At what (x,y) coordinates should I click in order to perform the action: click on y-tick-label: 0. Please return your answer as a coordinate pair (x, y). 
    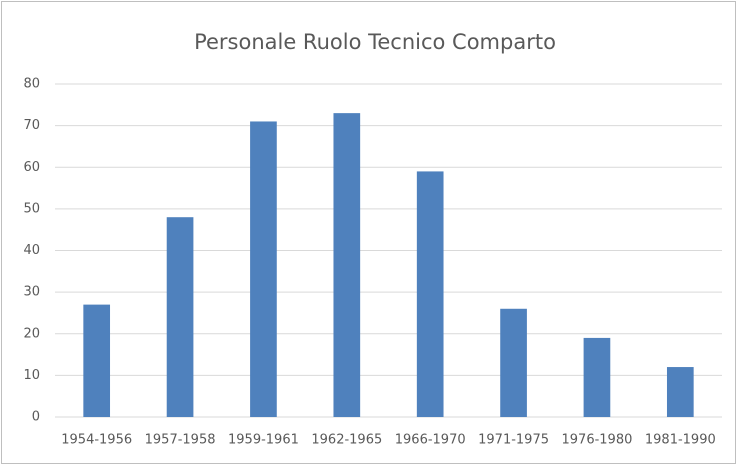
    Looking at the image, I should click on (36, 417).